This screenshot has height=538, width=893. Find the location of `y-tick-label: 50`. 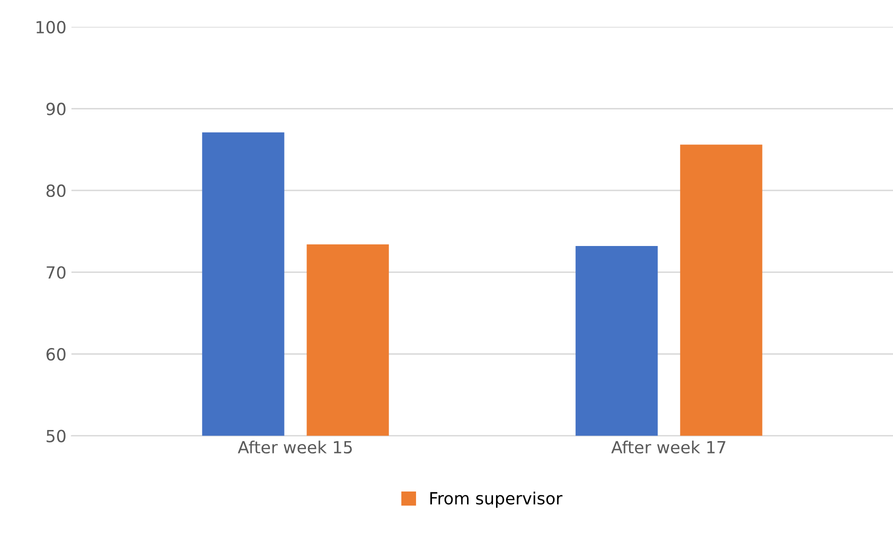

y-tick-label: 50 is located at coordinates (56, 436).